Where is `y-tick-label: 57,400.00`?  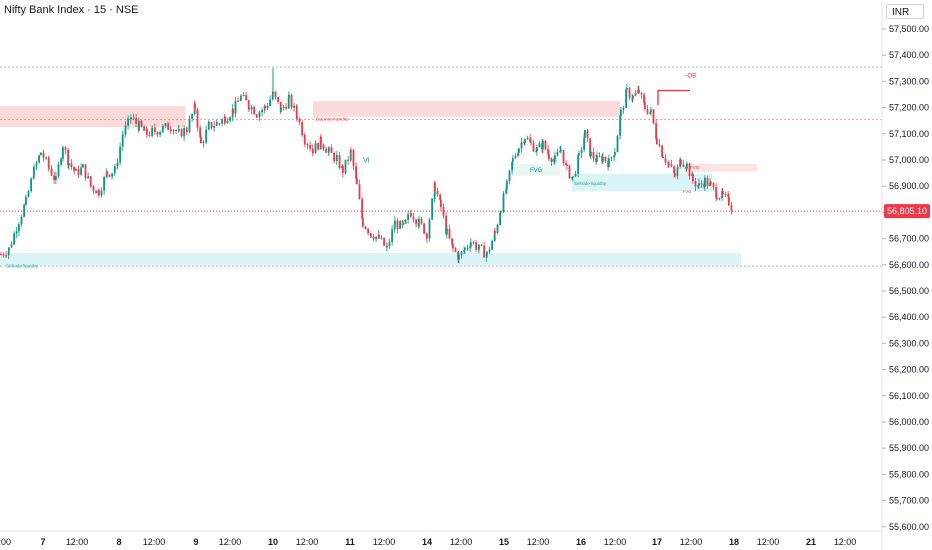 y-tick-label: 57,400.00 is located at coordinates (909, 55).